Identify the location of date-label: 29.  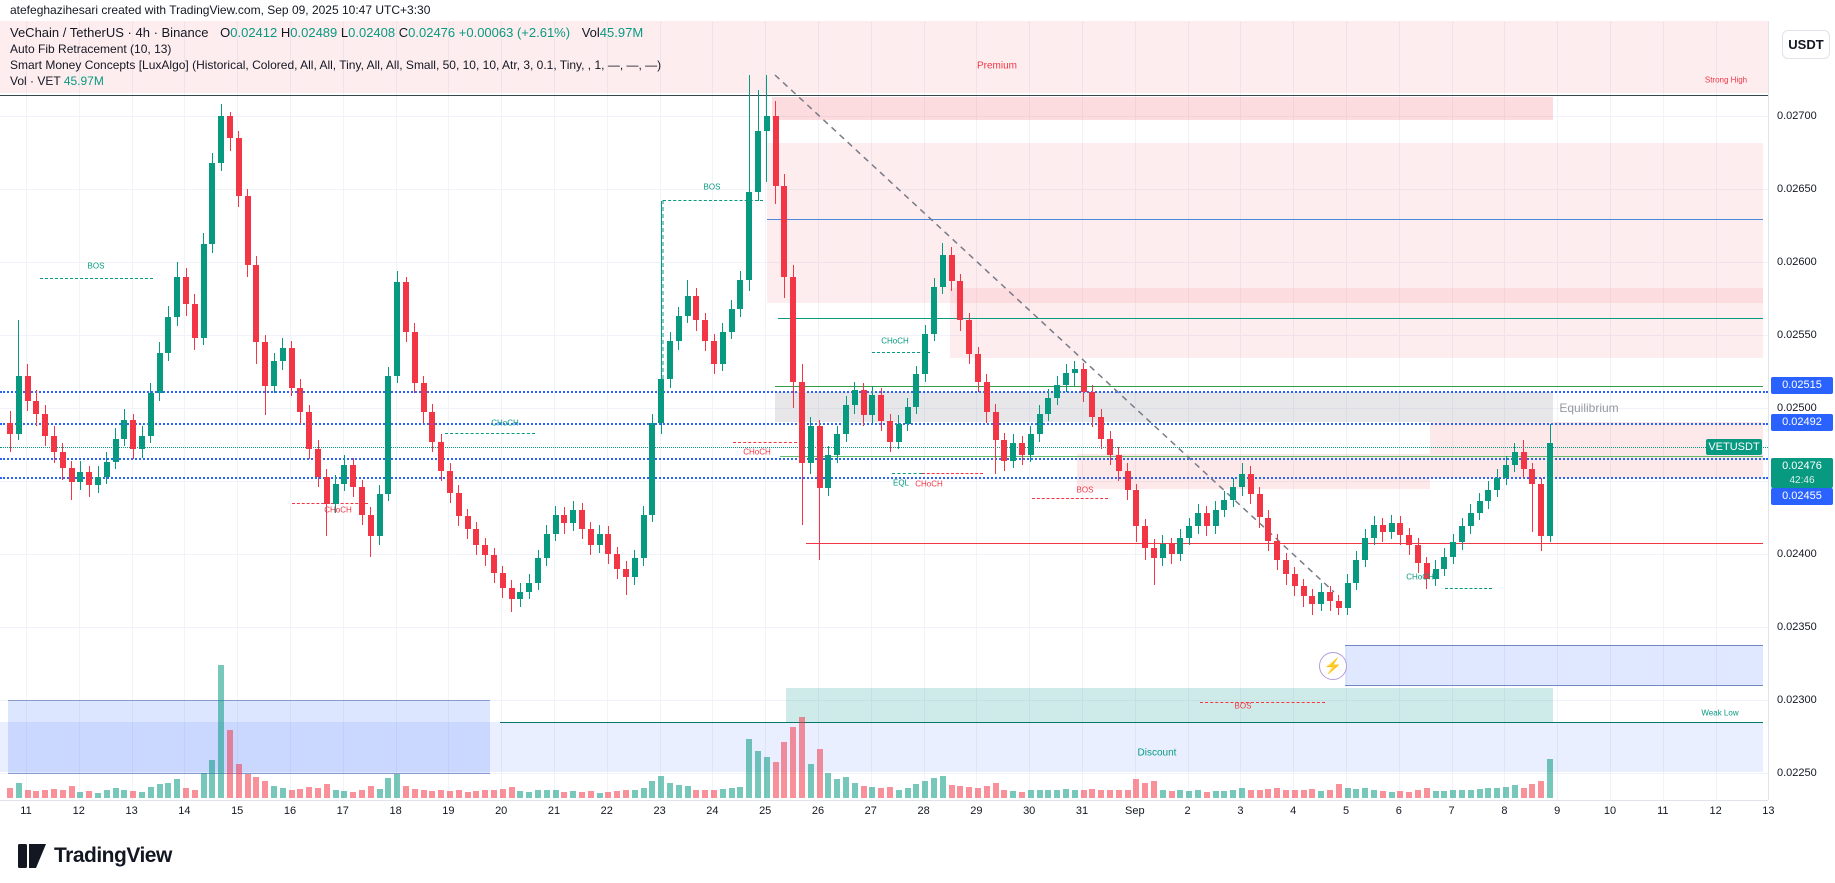
(976, 811).